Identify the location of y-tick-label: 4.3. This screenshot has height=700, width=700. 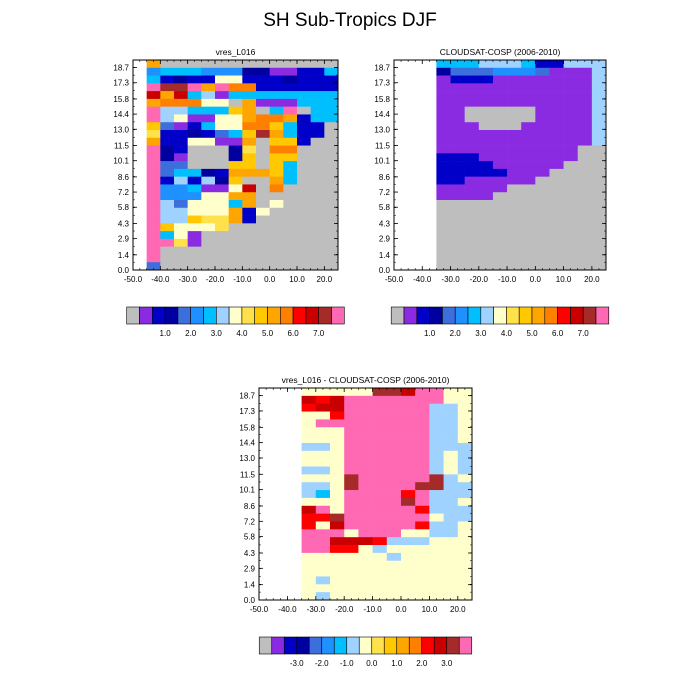
(124, 223).